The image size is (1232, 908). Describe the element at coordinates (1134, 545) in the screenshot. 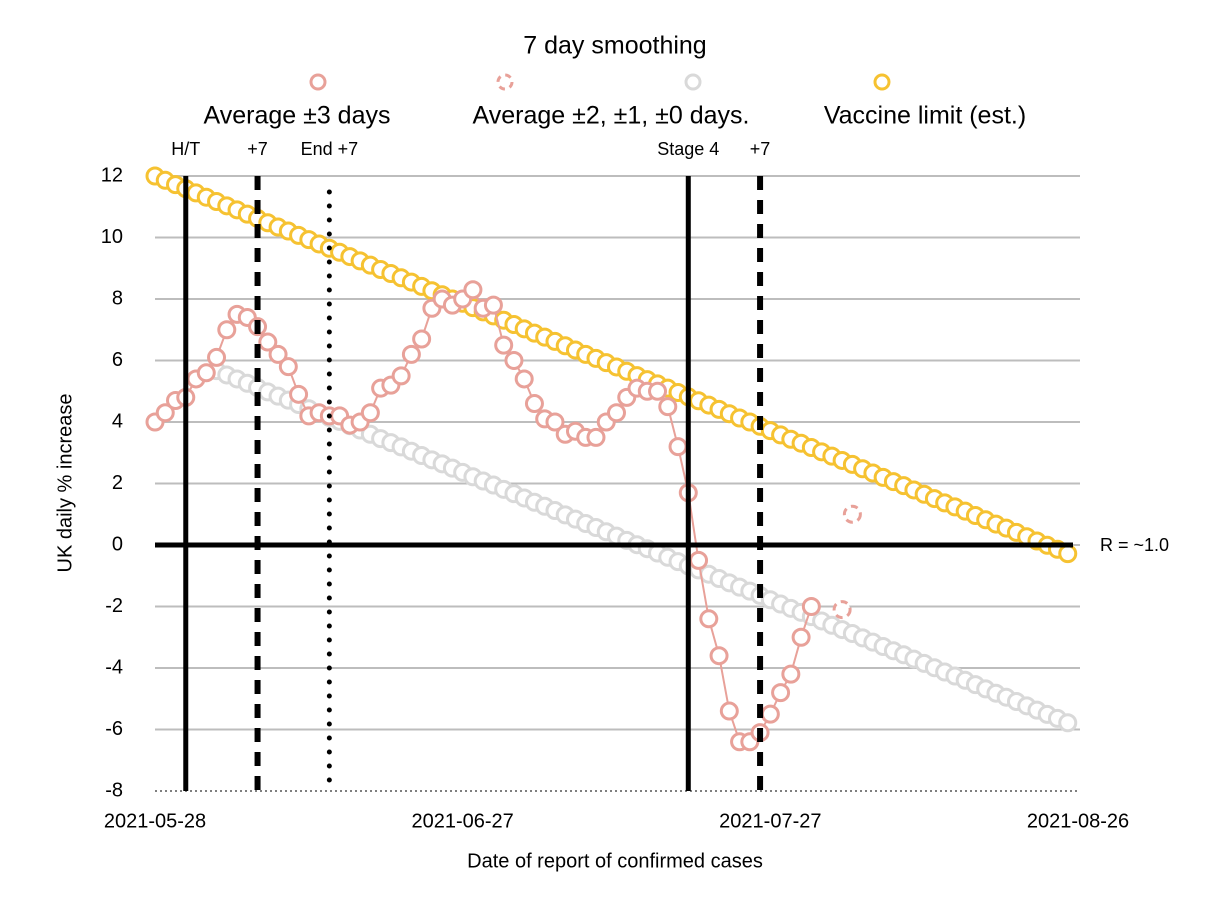

I see `reference-label: R = ~1.0` at that location.